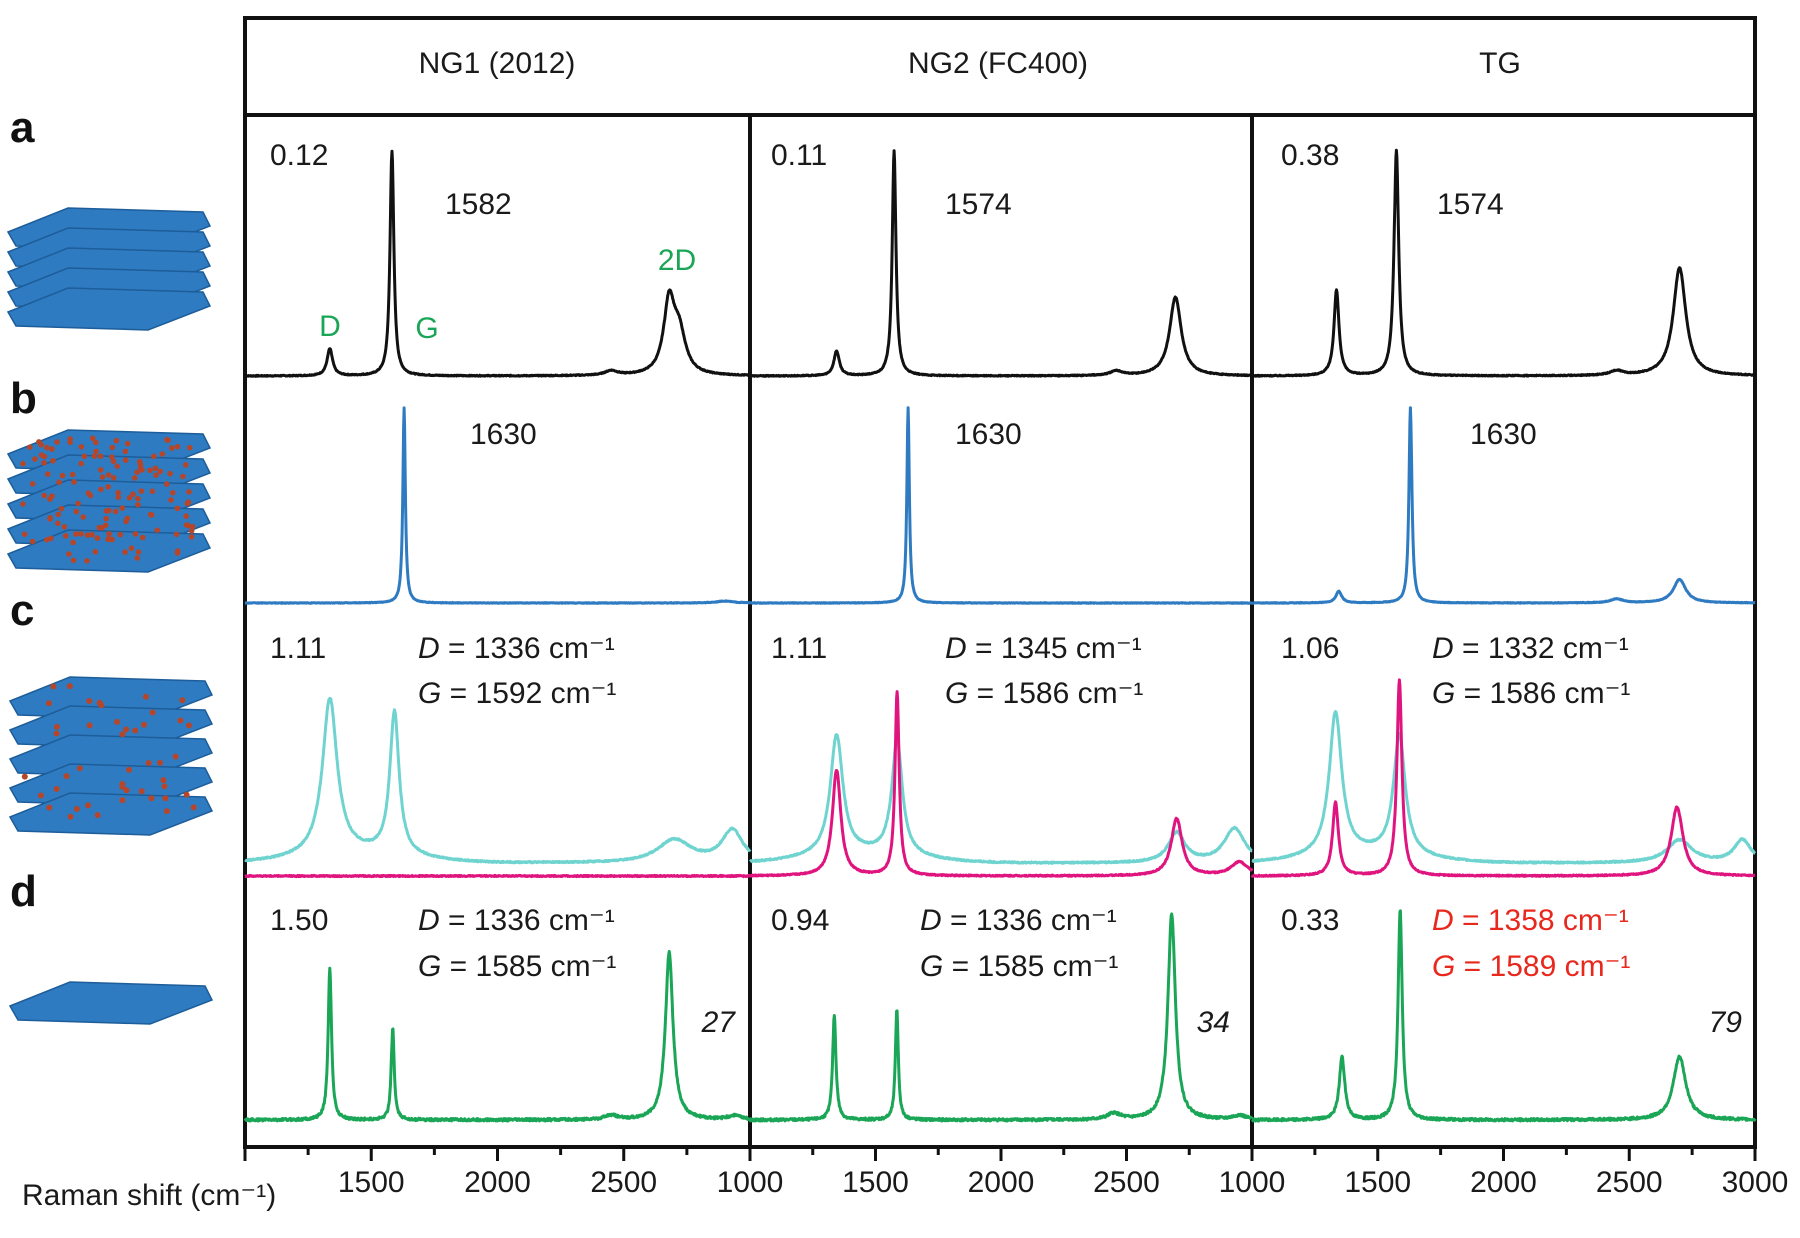 Image resolution: width=1800 pixels, height=1238 pixels. I want to click on intensity-ratio: 0.94, so click(800, 920).